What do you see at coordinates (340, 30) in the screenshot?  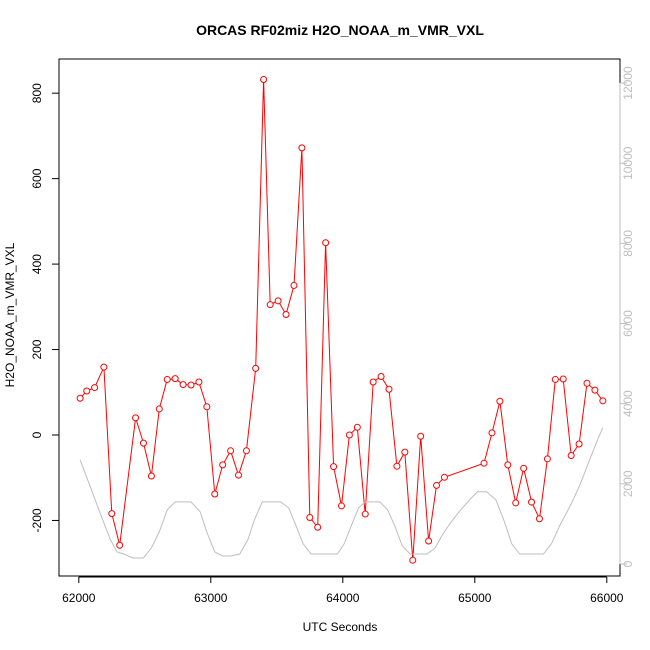 I see `chart-title: ORCAS RF02miz H2O_NOAA_m_VMR_VXL` at bounding box center [340, 30].